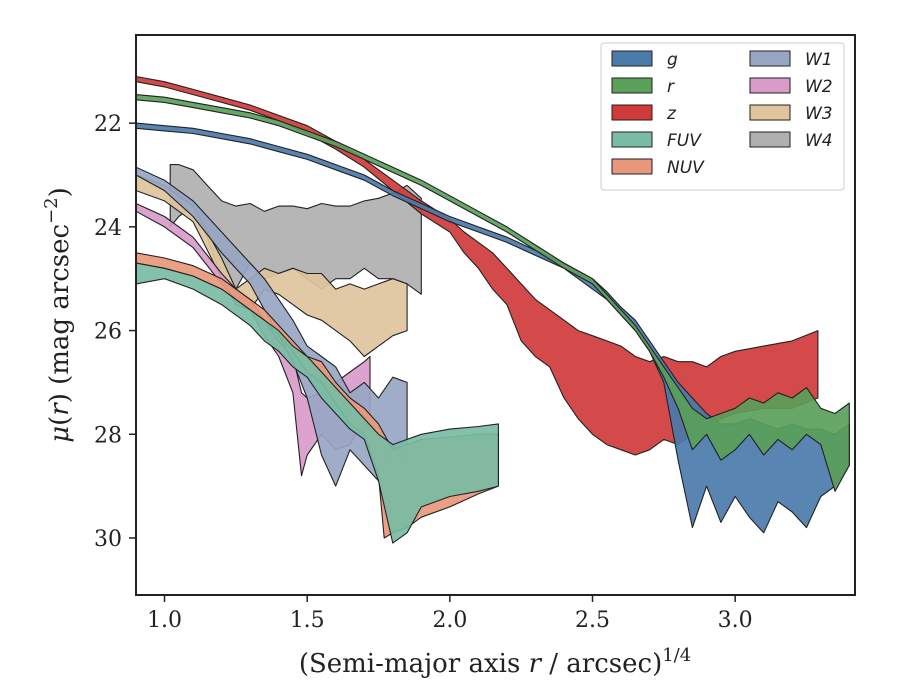 This screenshot has width=900, height=700. Describe the element at coordinates (601, 664) in the screenshot. I see `x-axis-title-mid: / arcsec)` at that location.